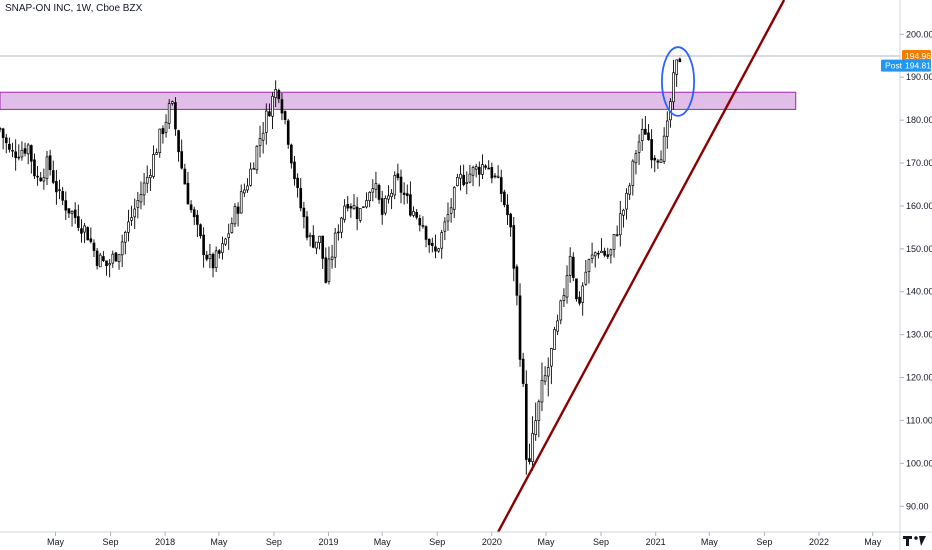  Describe the element at coordinates (492, 542) in the screenshot. I see `x-tick-label: 2020` at that location.